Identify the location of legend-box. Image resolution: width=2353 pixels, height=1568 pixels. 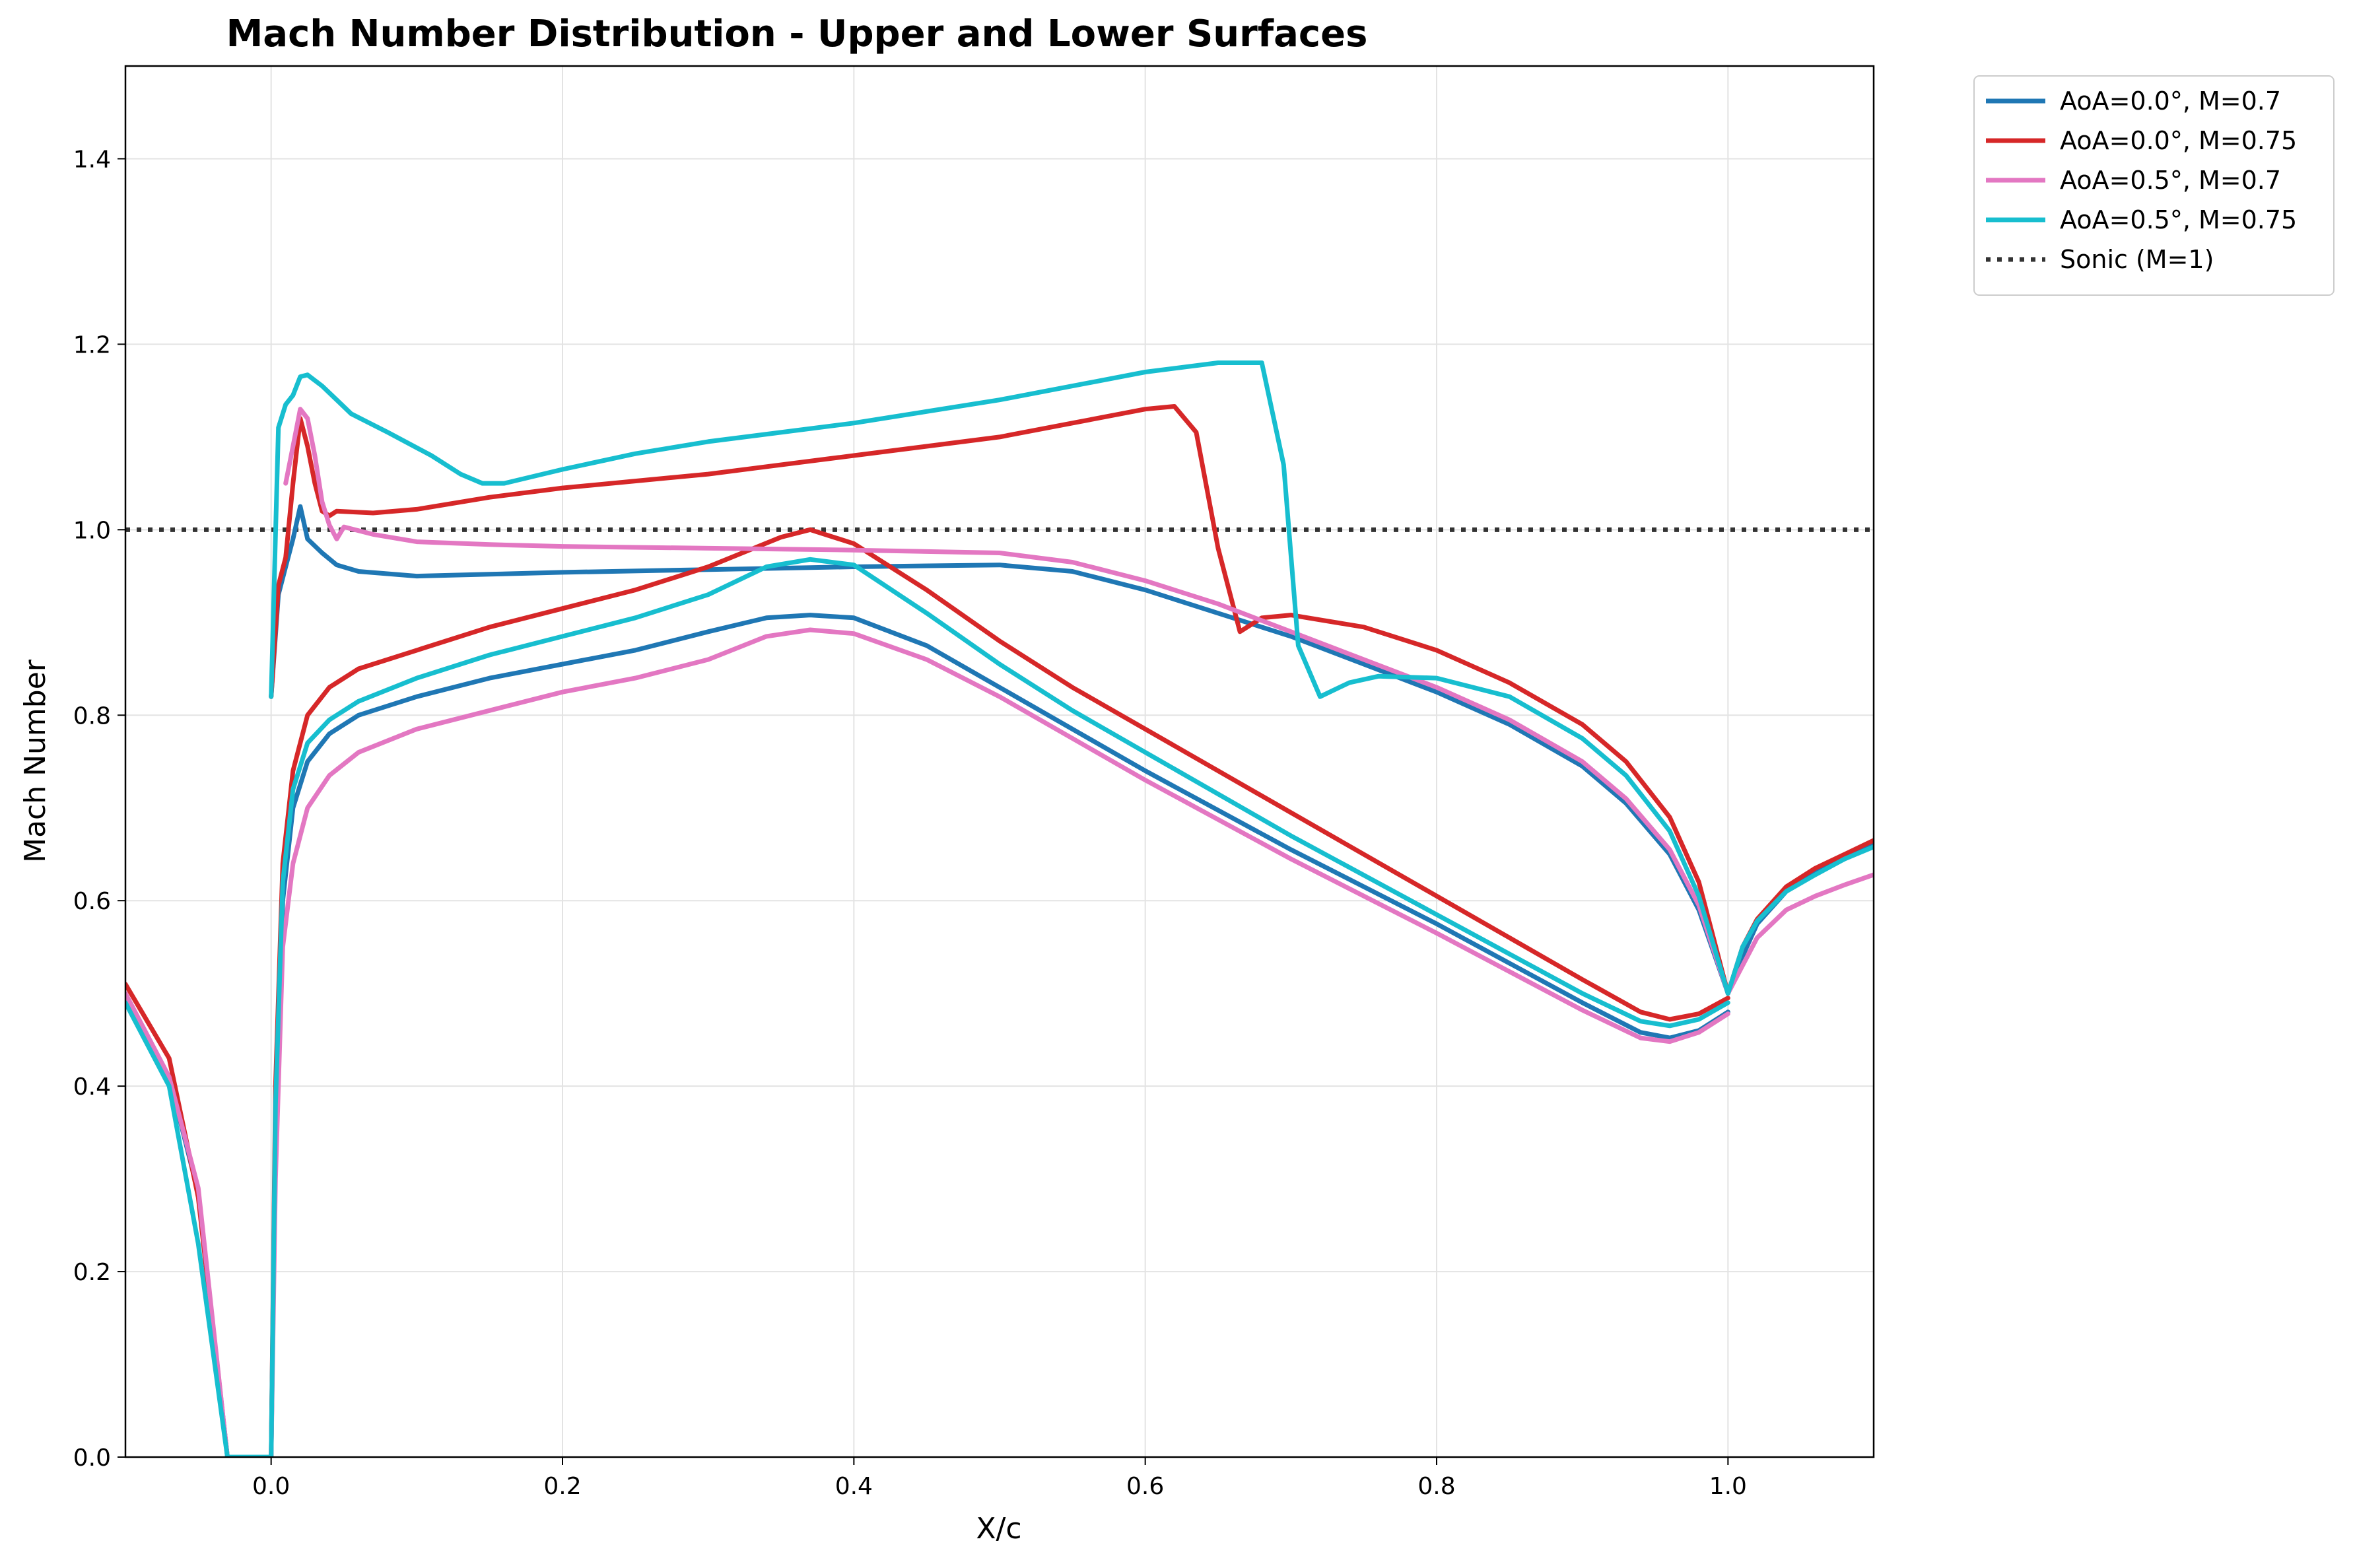
(2154, 186).